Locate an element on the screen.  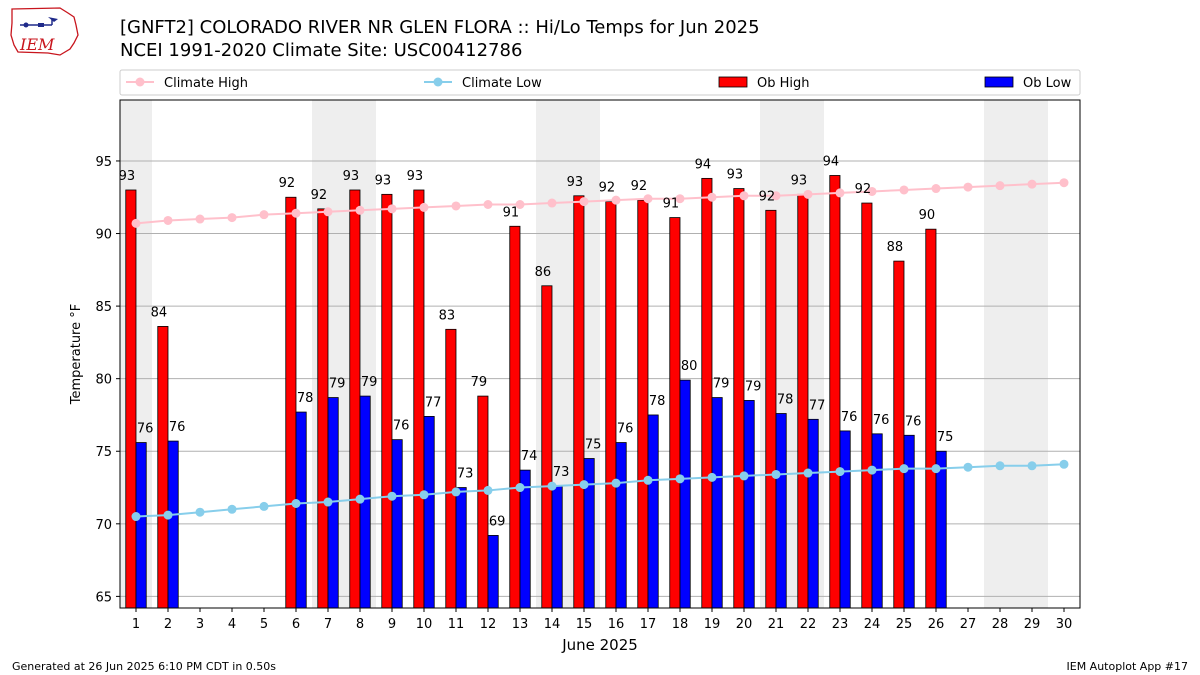
ob-low-label: 80 is located at coordinates (689, 366).